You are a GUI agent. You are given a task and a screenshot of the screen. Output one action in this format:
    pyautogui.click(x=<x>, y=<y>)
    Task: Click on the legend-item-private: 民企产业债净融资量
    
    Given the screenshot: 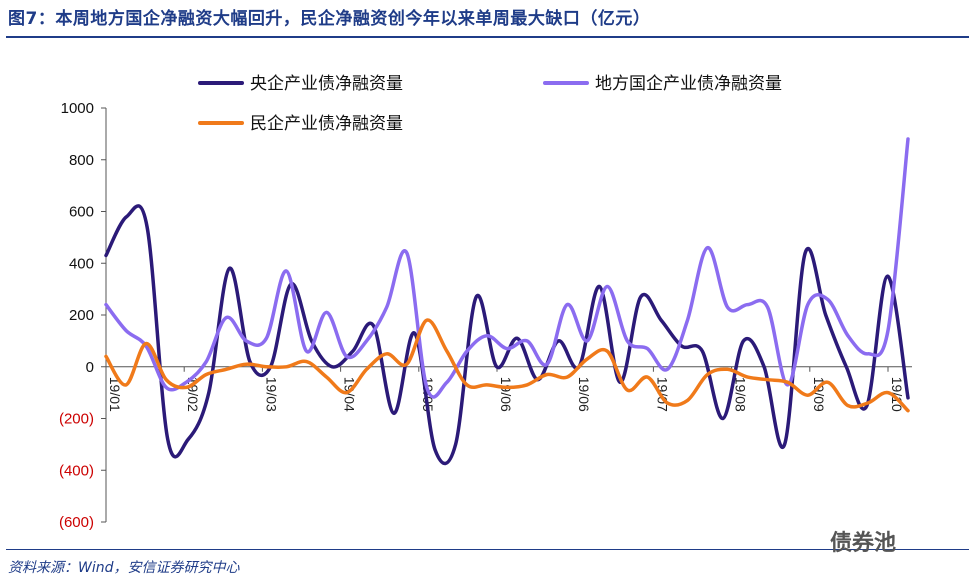 What is the action you would take?
    pyautogui.click(x=300, y=124)
    